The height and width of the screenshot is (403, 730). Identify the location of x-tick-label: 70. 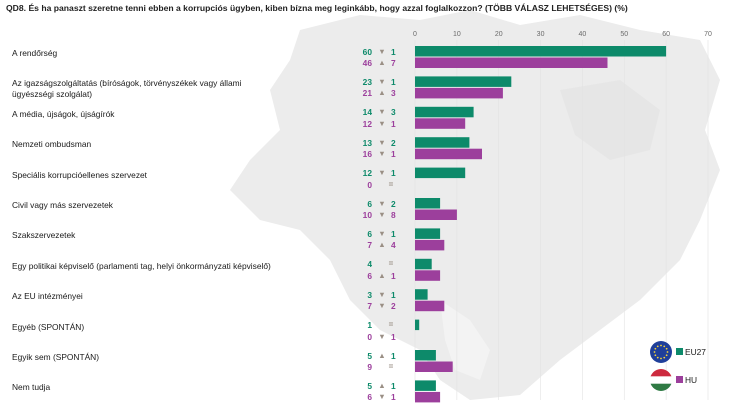
(708, 34).